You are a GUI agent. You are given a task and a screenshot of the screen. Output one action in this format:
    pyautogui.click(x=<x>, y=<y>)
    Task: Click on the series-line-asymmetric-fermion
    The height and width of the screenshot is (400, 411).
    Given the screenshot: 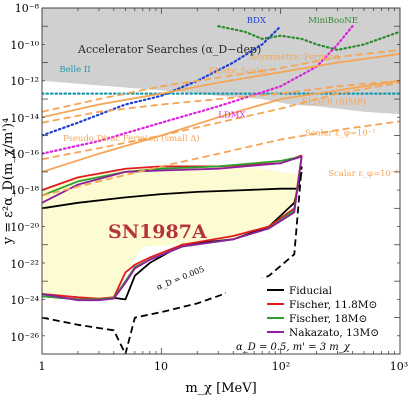 What is the action you would take?
    pyautogui.click(x=221, y=86)
    